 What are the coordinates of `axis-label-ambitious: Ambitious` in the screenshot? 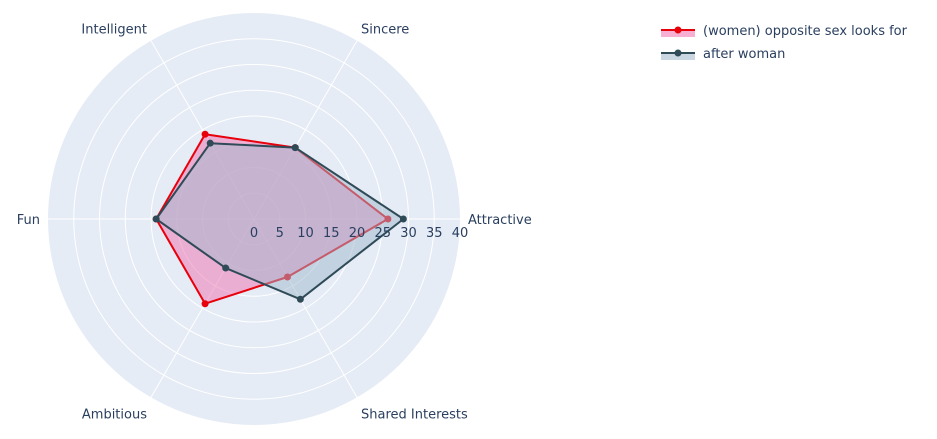 It's located at (114, 414).